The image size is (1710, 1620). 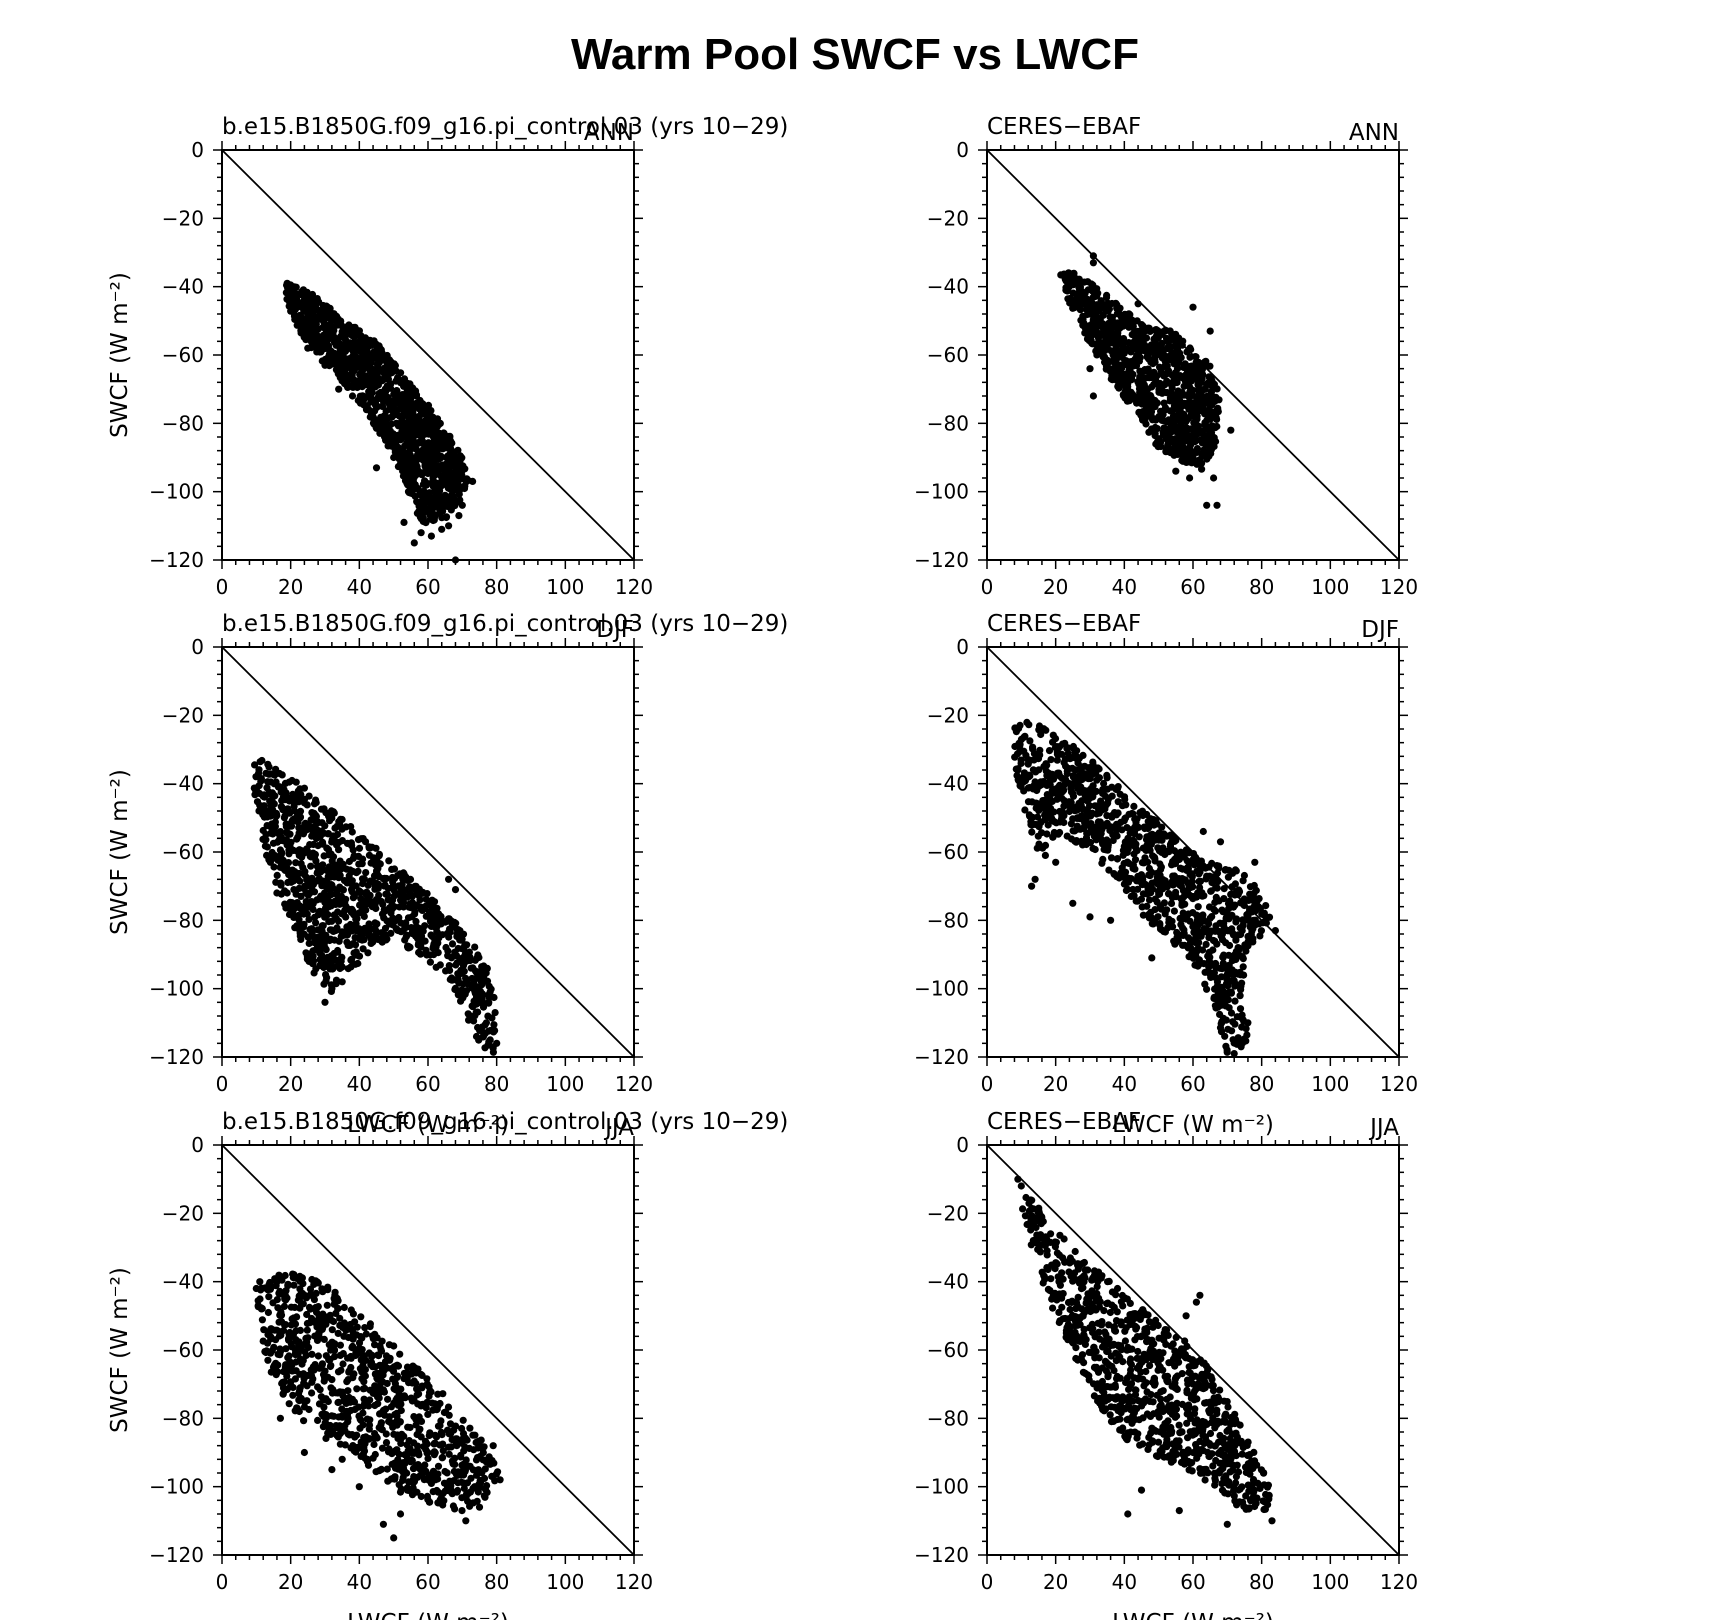 What do you see at coordinates (176, 1057) in the screenshot?
I see `y-tick-label: −120` at bounding box center [176, 1057].